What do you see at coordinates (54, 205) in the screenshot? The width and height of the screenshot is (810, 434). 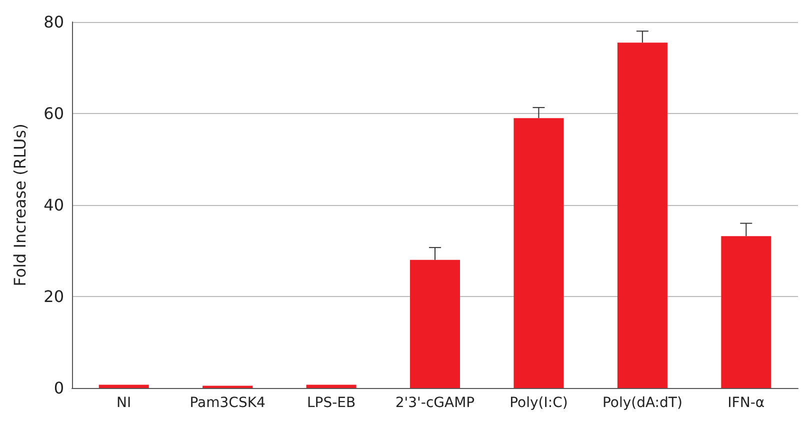 I see `y-tick-label: 40` at bounding box center [54, 205].